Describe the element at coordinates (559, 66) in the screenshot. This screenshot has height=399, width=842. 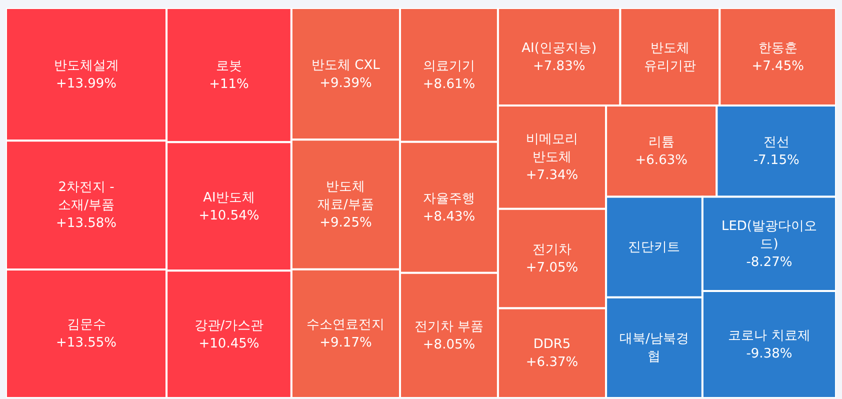
I see `data-label: +7.83%` at that location.